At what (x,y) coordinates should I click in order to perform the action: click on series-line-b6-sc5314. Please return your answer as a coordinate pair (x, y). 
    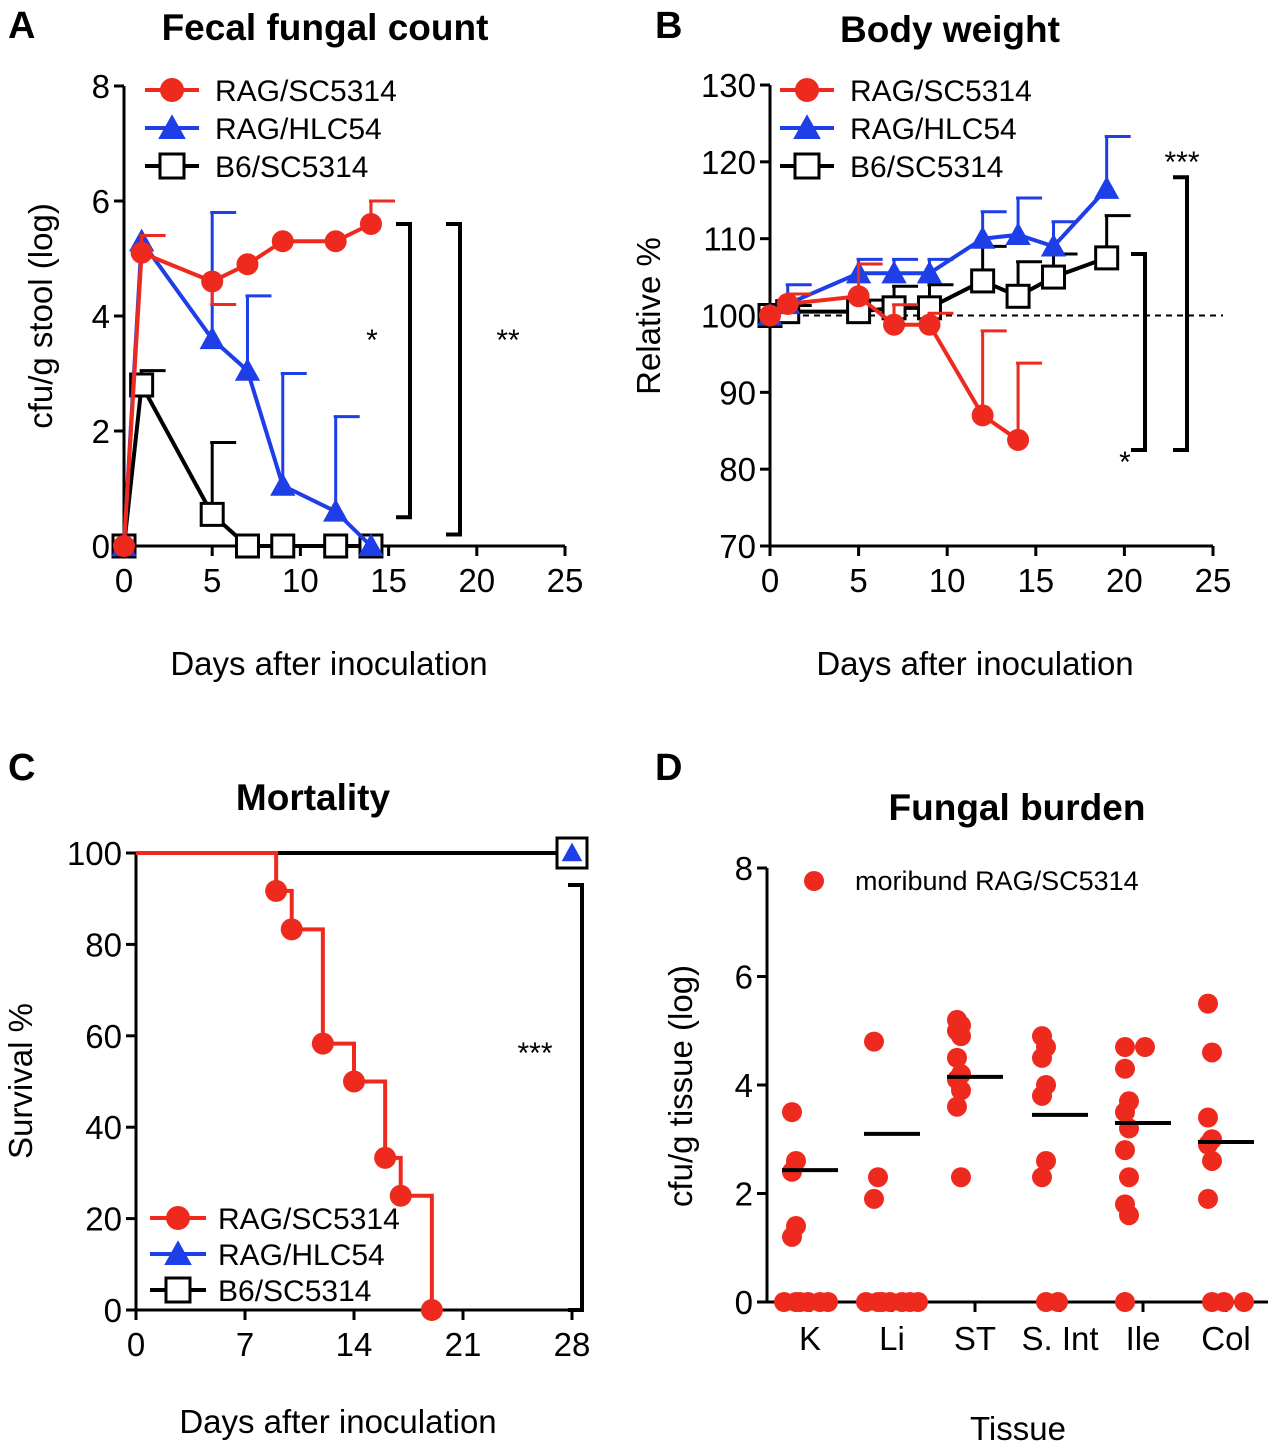
    Looking at the image, I should click on (246, 463).